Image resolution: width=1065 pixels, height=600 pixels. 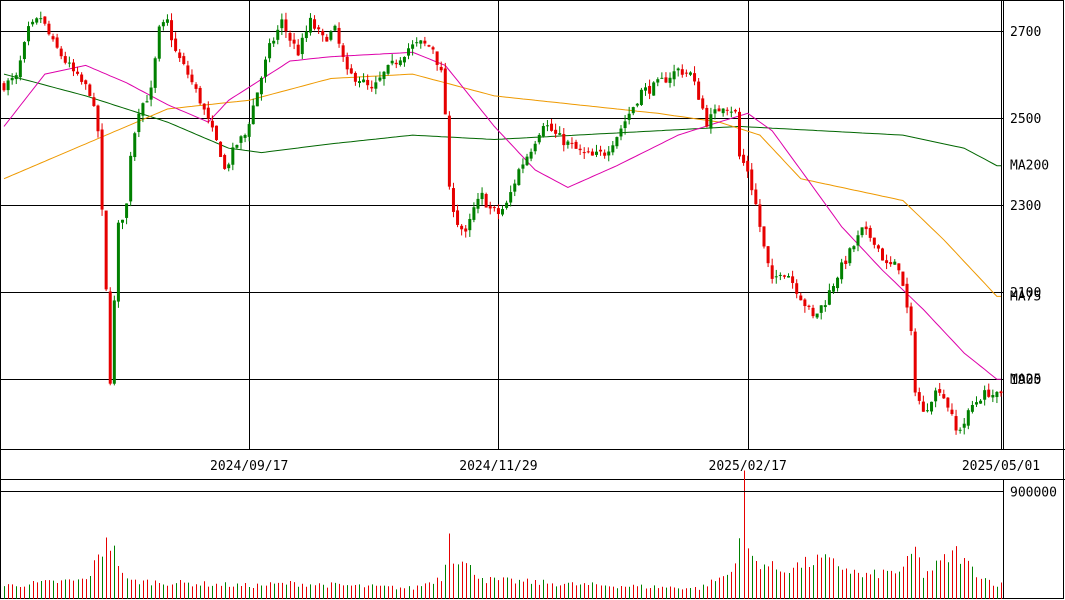 I want to click on volume-tick-900000: 900000, so click(x=1033, y=493).